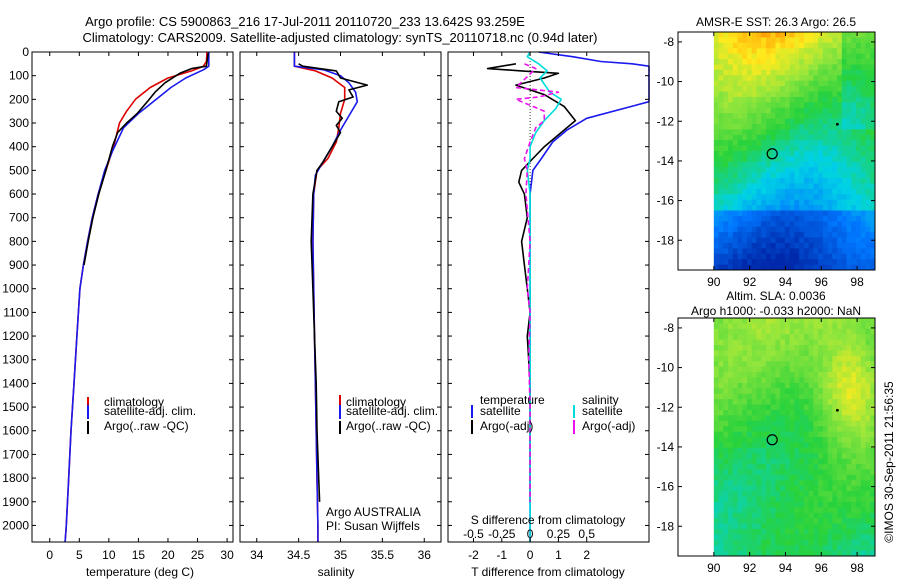 This screenshot has height=580, width=900. What do you see at coordinates (25, 52) in the screenshot?
I see `y-tick-label: 0` at bounding box center [25, 52].